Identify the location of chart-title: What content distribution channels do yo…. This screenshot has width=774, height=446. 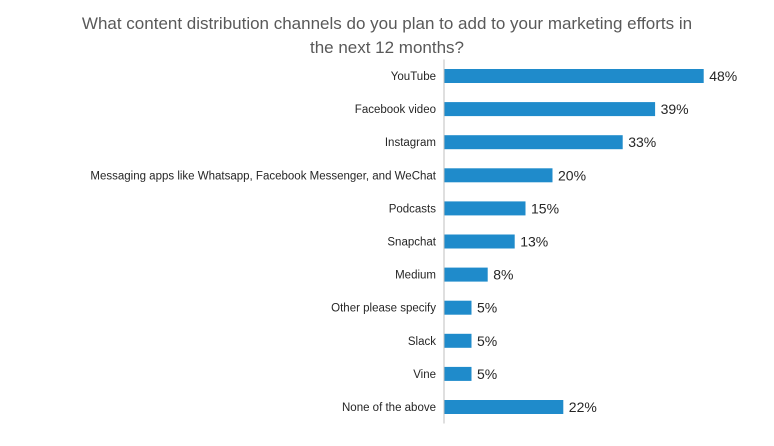
(387, 36).